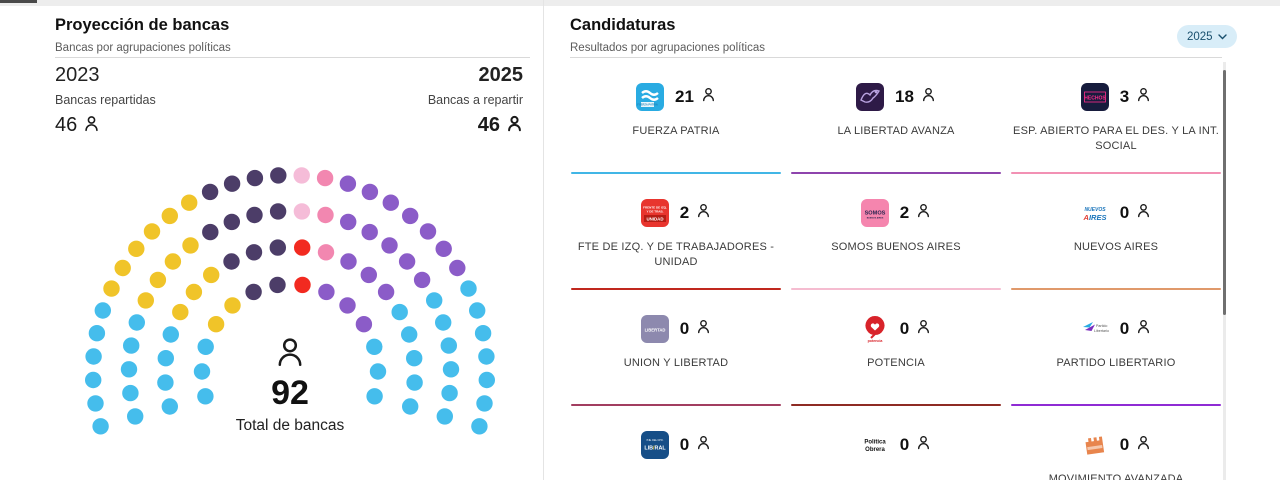  Describe the element at coordinates (1224, 192) in the screenshot. I see `scrollbar-thumb` at that location.